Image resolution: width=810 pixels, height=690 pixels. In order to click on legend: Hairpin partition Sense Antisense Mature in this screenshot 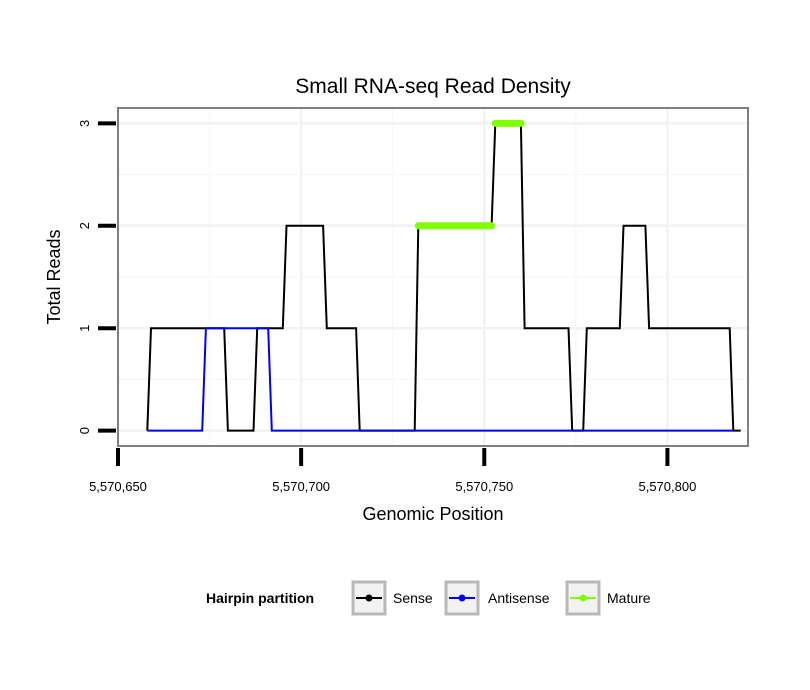, I will do `click(428, 598)`.